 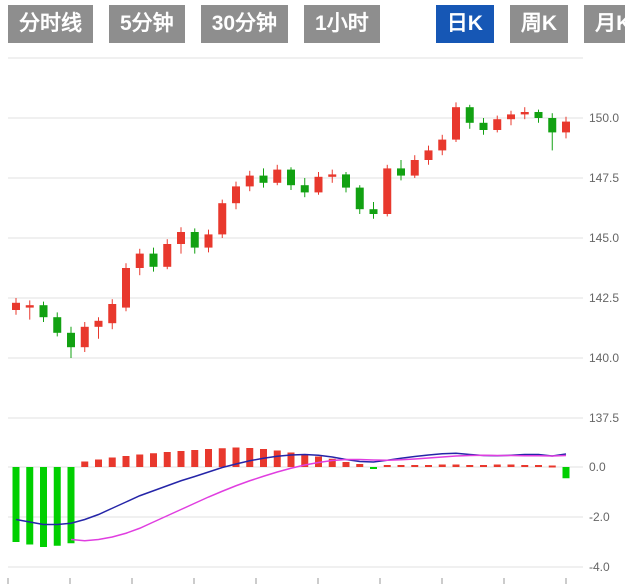 I want to click on macd-dea-line, so click(x=318, y=498).